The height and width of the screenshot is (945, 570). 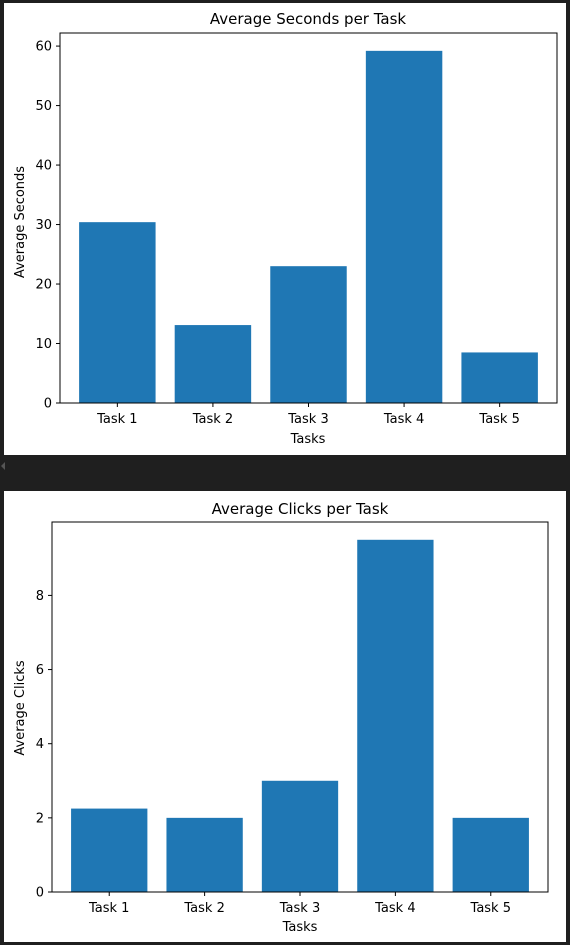 I want to click on y-tick-label: 4, so click(x=40, y=744).